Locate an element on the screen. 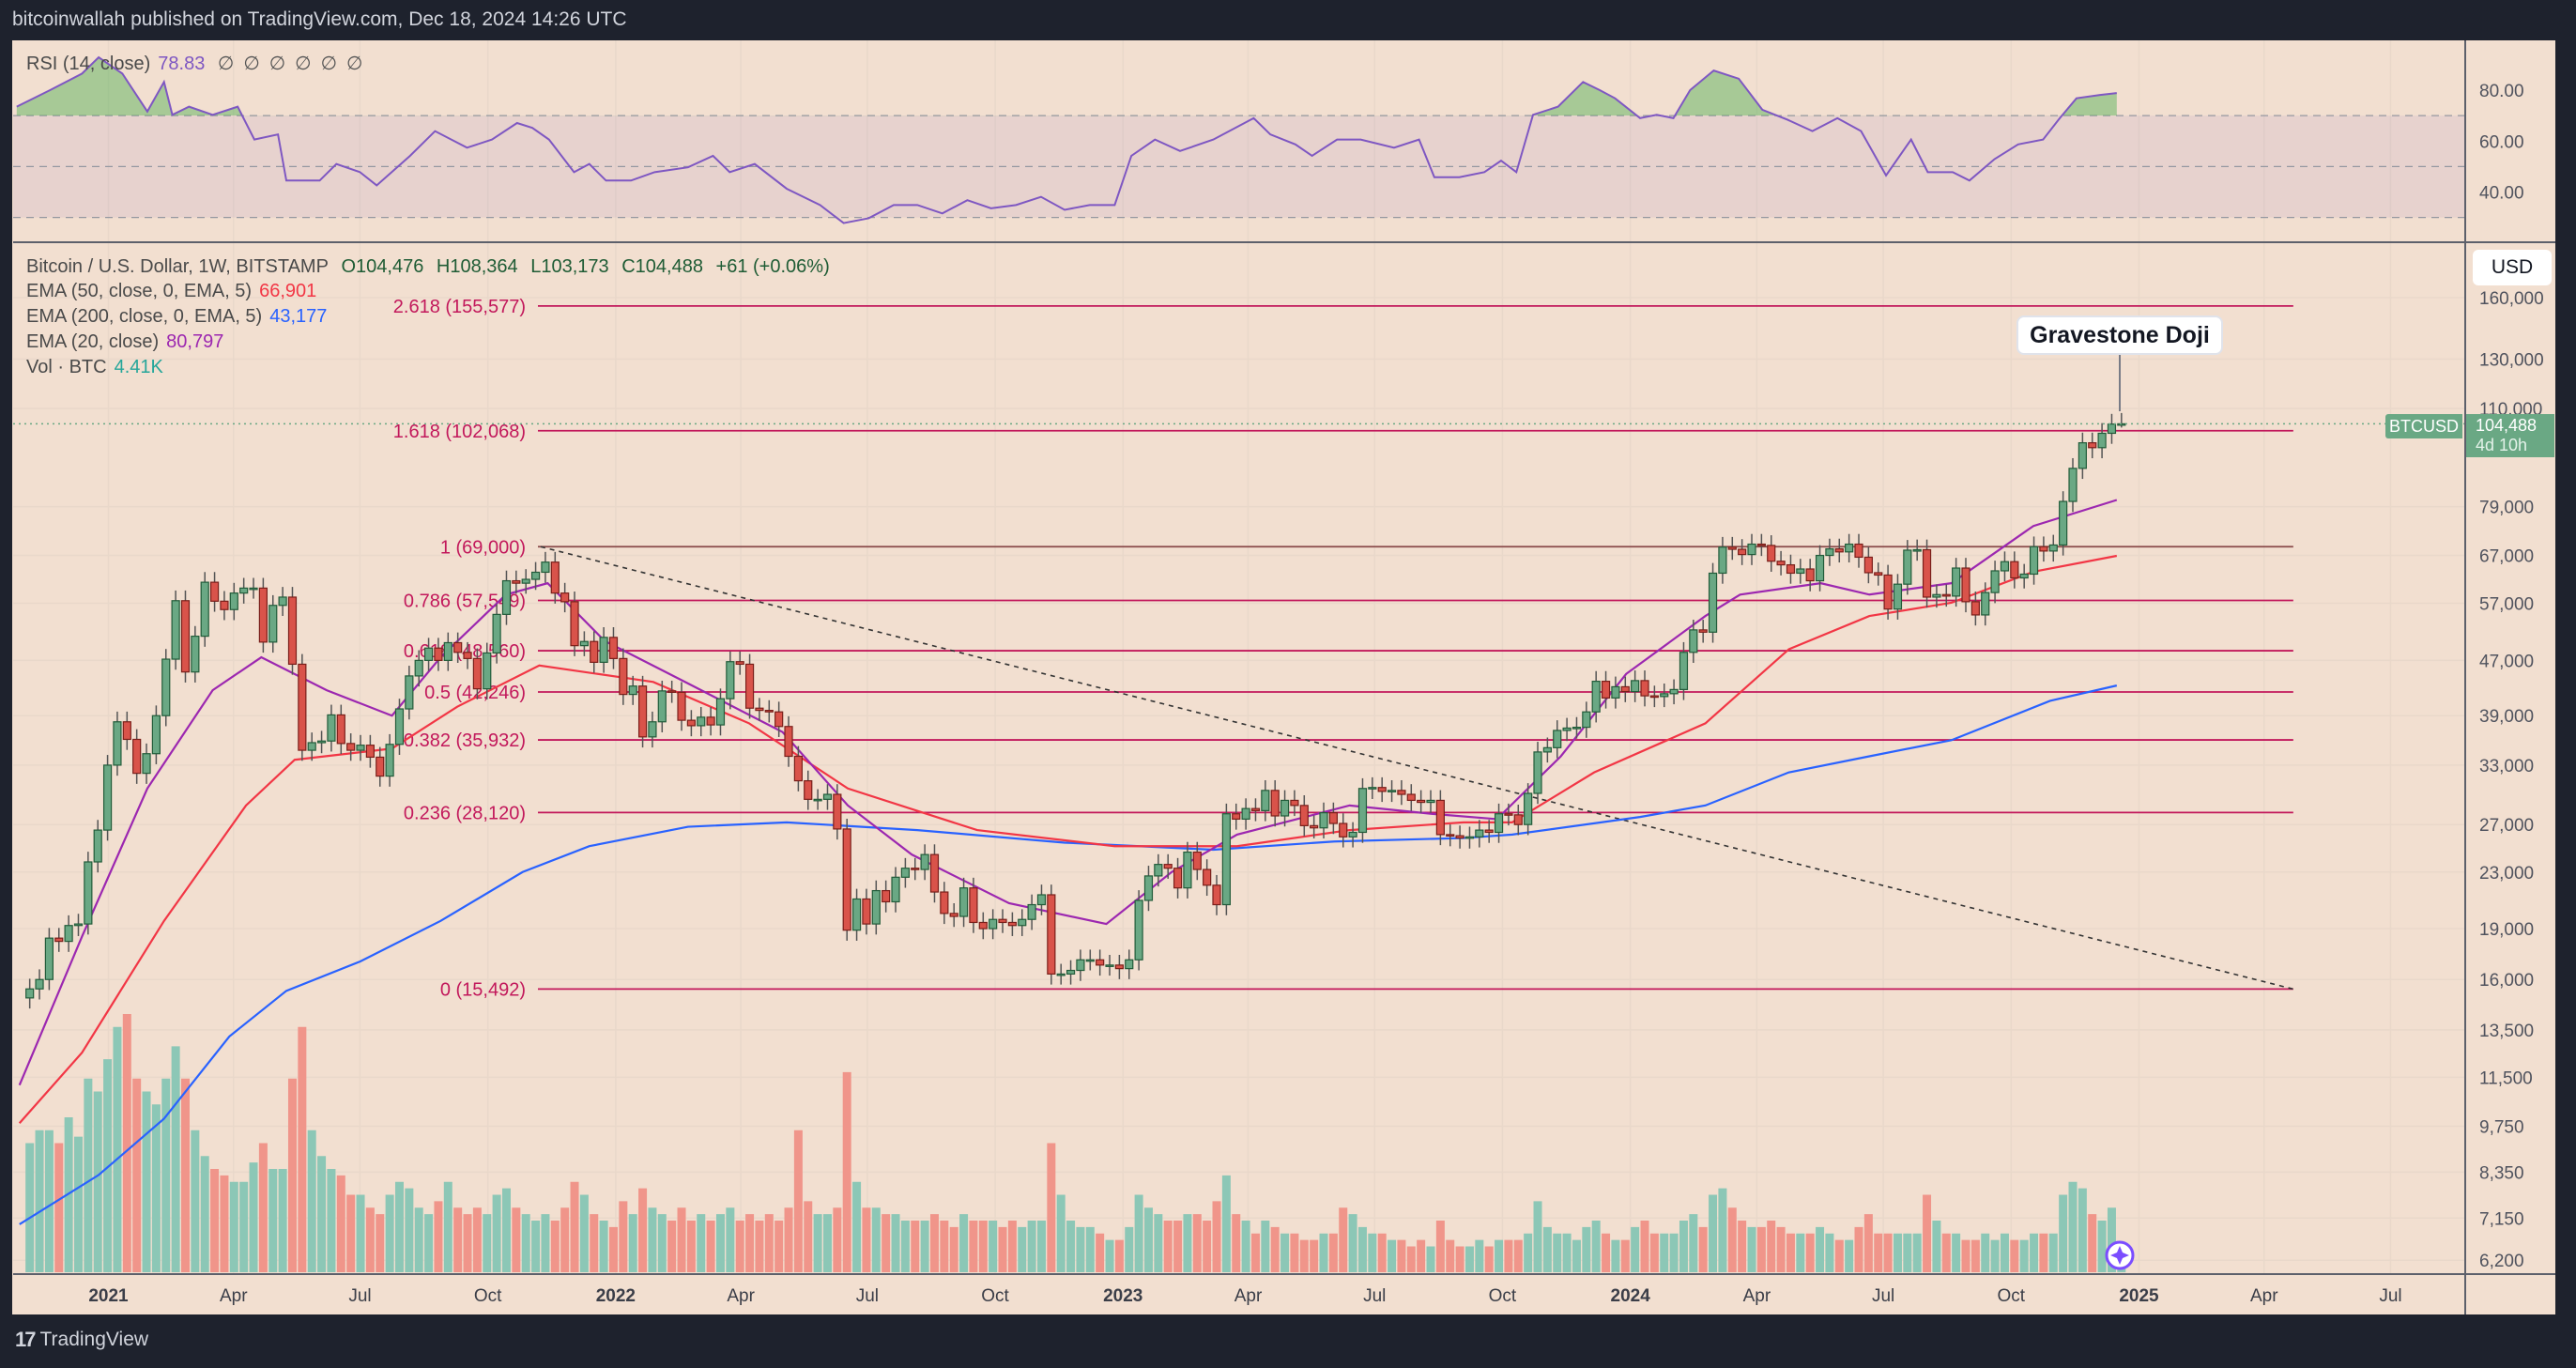 The height and width of the screenshot is (1368, 2576). ema50-label: EMA (50, close, 0, EMA, 5) is located at coordinates (140, 291).